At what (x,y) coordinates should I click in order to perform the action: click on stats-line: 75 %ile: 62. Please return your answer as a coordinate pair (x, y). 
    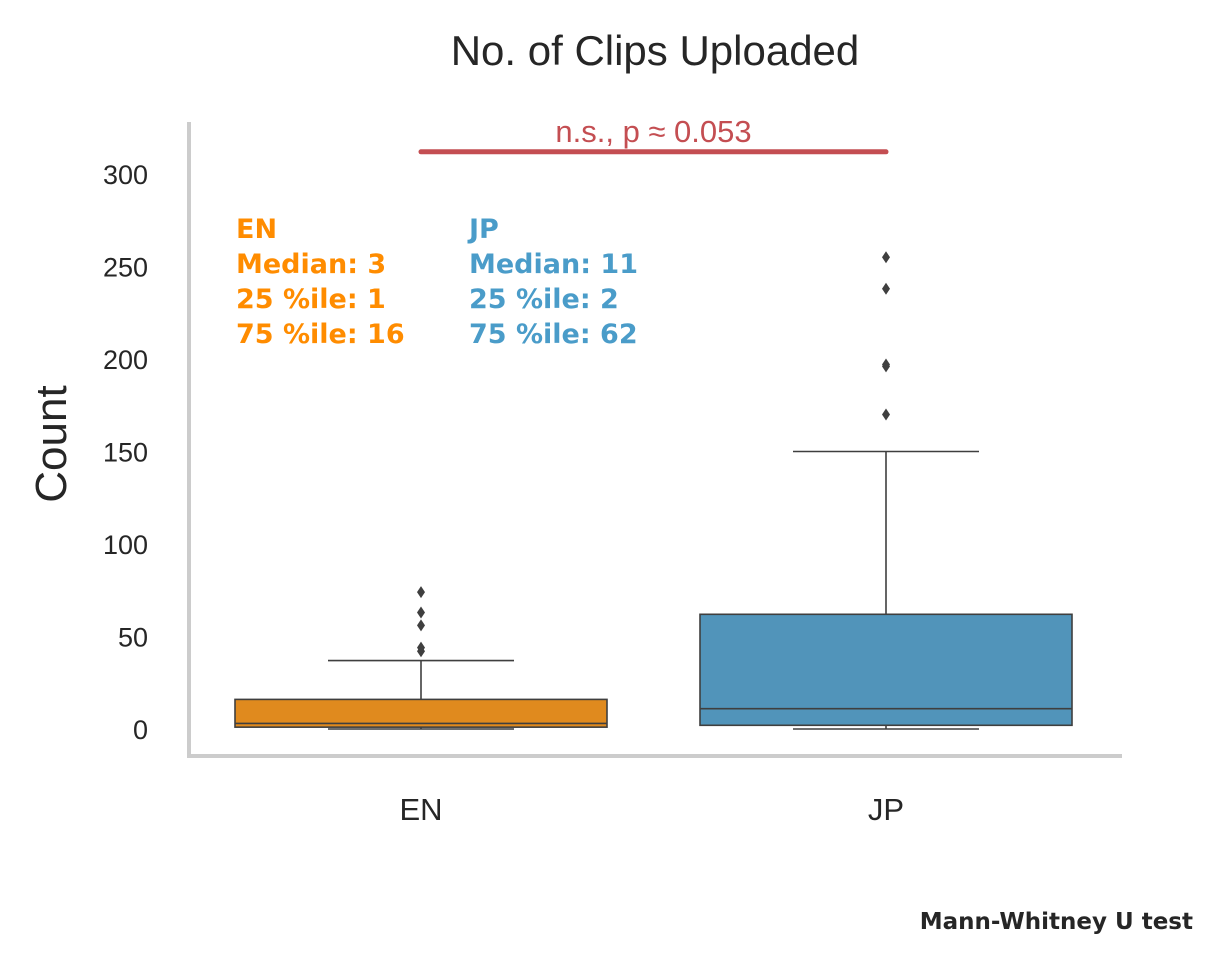
    Looking at the image, I should click on (553, 334).